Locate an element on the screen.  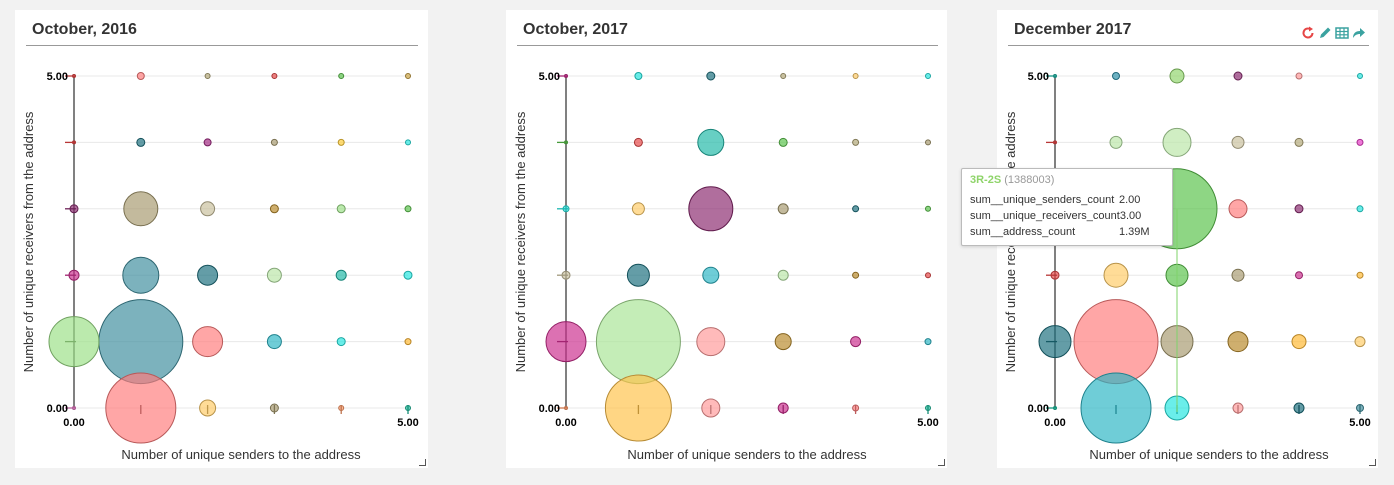
table-icon is located at coordinates (1342, 33).